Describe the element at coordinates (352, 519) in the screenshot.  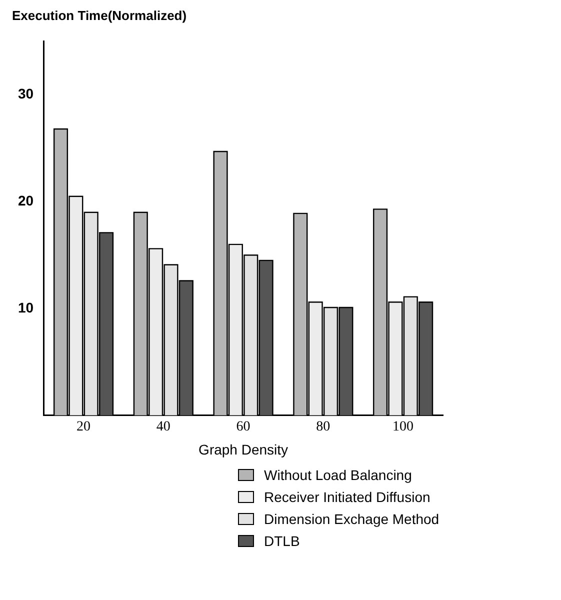
I see `legend-label: Dimension Exchage Method` at that location.